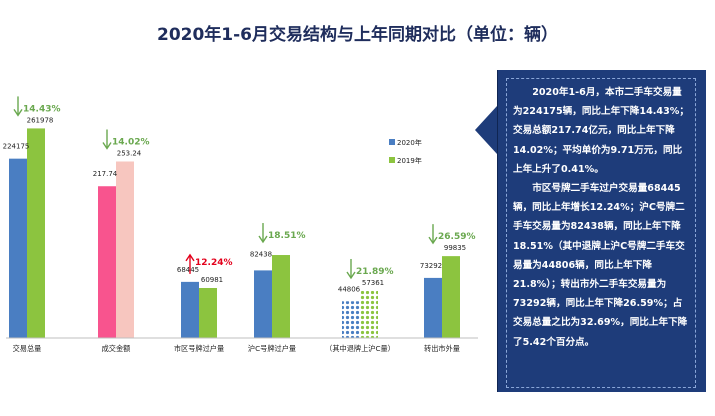  Describe the element at coordinates (405, 151) in the screenshot. I see `legend: 2020年 2019年` at that location.